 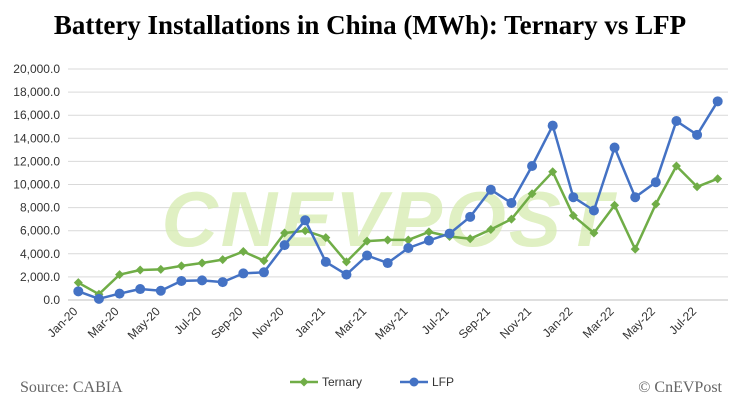 What do you see at coordinates (63, 322) in the screenshot?
I see `x-tick-label: Jan-20` at bounding box center [63, 322].